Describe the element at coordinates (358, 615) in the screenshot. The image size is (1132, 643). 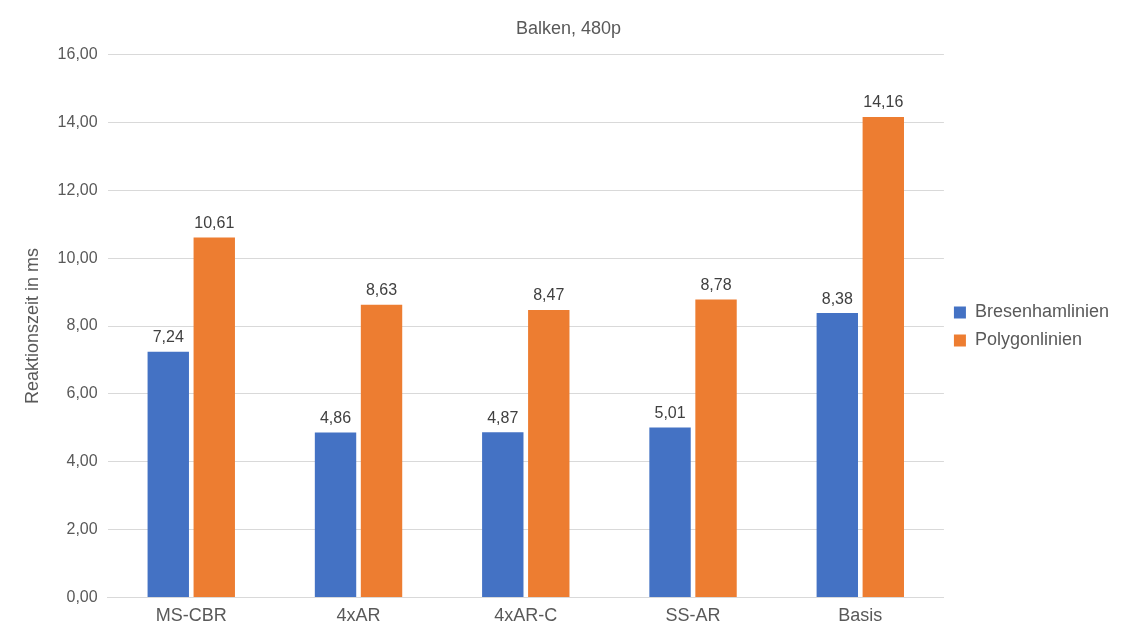
I see `x-tick-label: 4xAR` at that location.